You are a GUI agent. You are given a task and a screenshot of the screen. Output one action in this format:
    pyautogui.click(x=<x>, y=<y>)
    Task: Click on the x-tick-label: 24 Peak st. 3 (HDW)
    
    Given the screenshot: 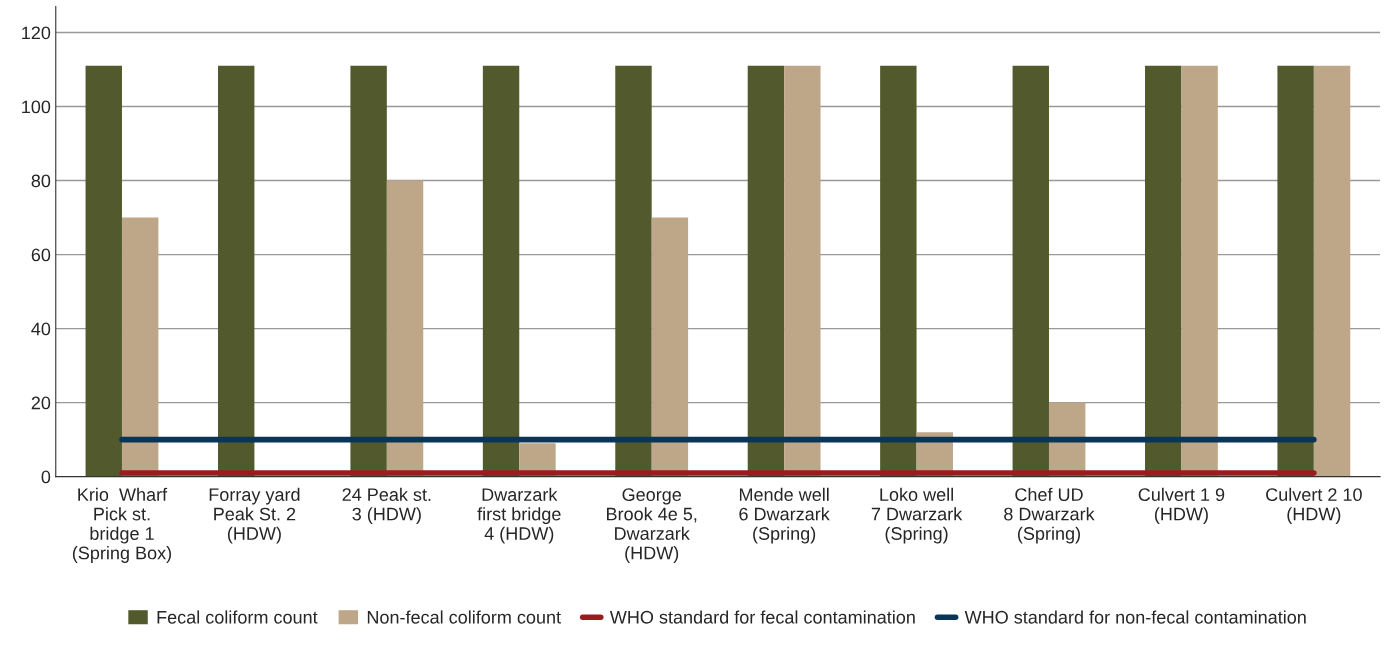 What is the action you would take?
    pyautogui.click(x=386, y=506)
    